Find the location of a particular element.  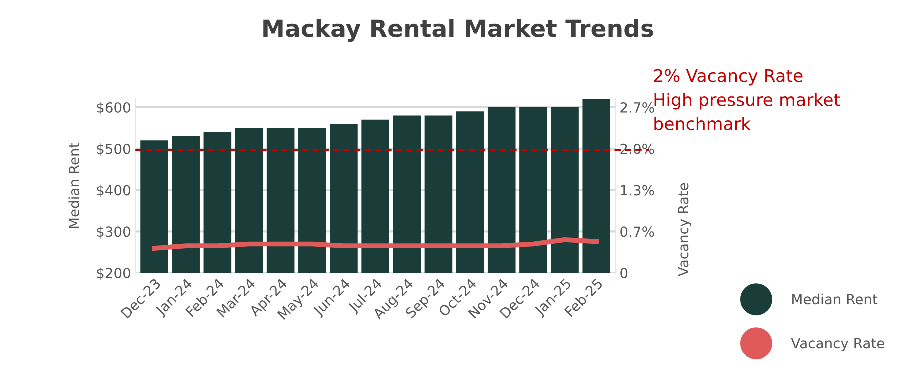

y-tick-label: $500 is located at coordinates (113, 150).